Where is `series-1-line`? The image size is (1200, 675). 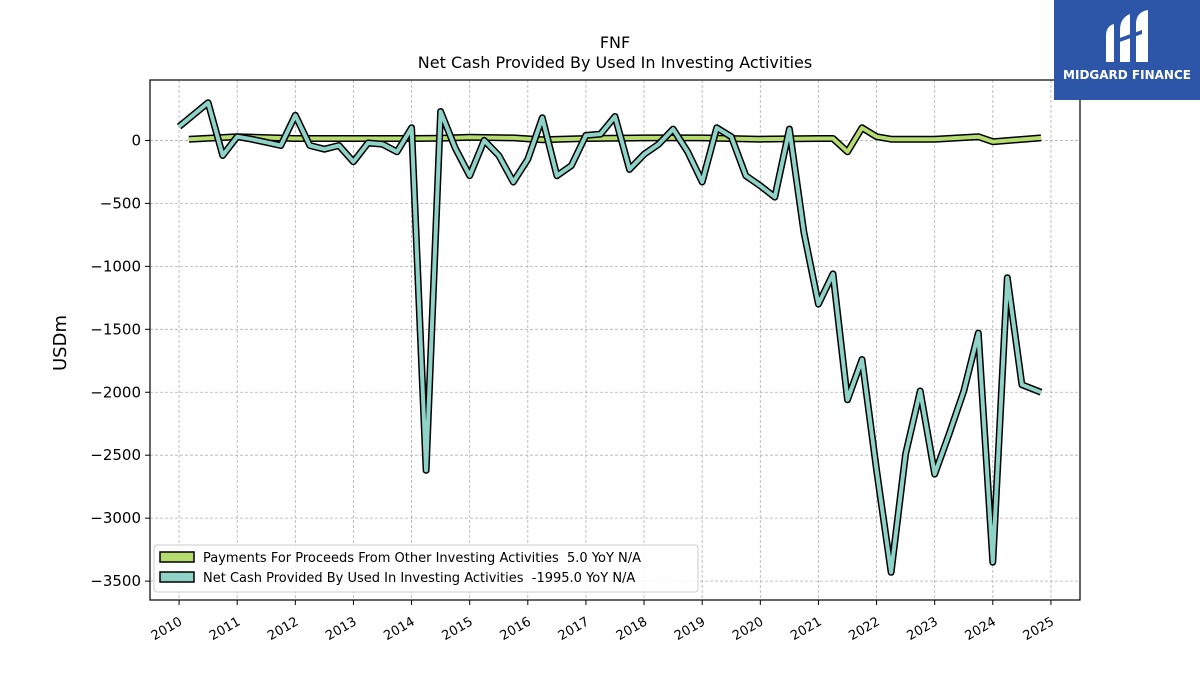
series-1-line is located at coordinates (615, 139).